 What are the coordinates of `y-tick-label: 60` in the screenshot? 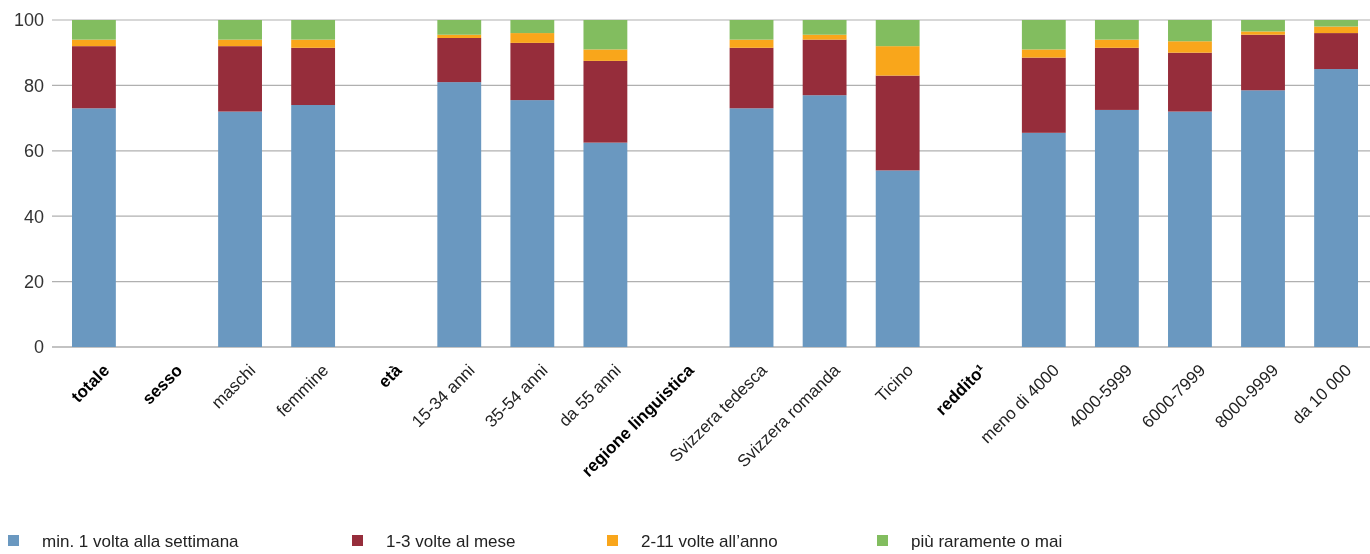 It's located at (33, 151).